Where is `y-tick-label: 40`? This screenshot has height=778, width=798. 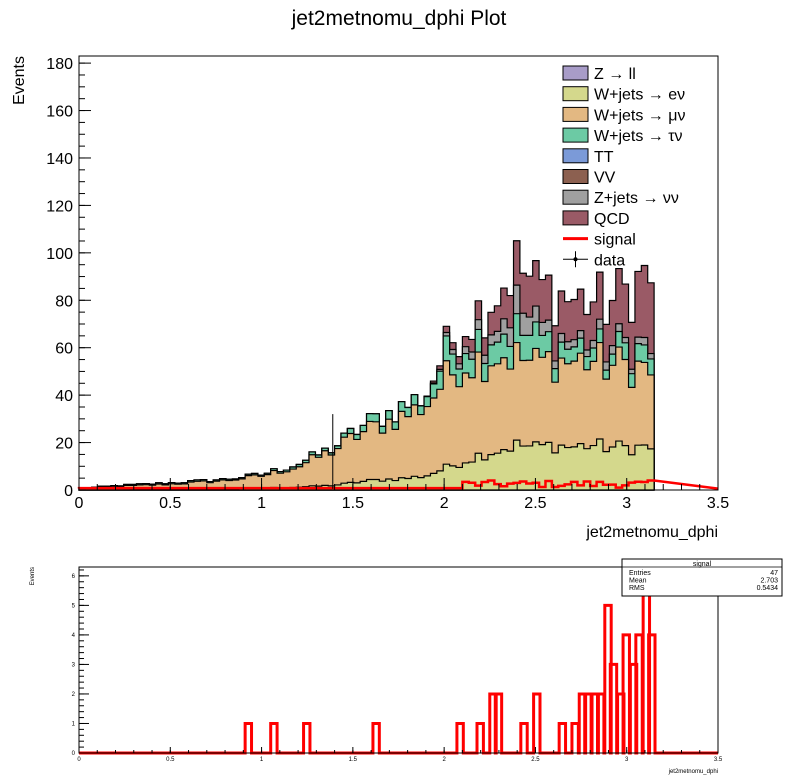 y-tick-label: 40 is located at coordinates (64, 396).